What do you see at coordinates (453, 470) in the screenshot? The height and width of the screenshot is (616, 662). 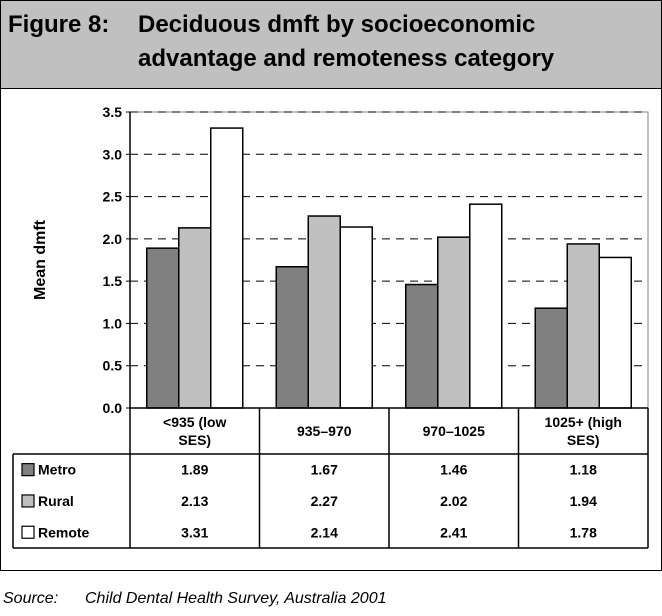 I see `data-table-value: 1.46` at bounding box center [453, 470].